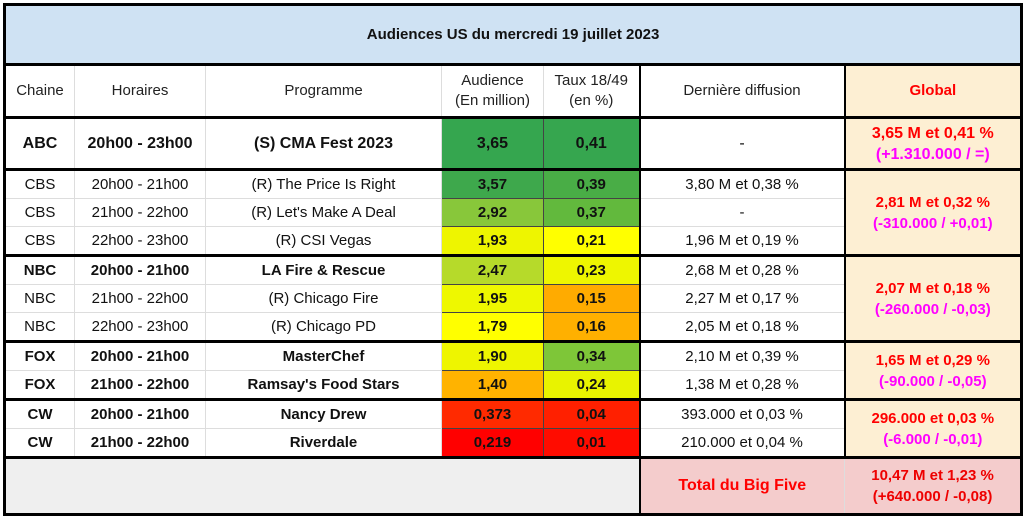  Describe the element at coordinates (933, 91) in the screenshot. I see `header-global: Global` at that location.